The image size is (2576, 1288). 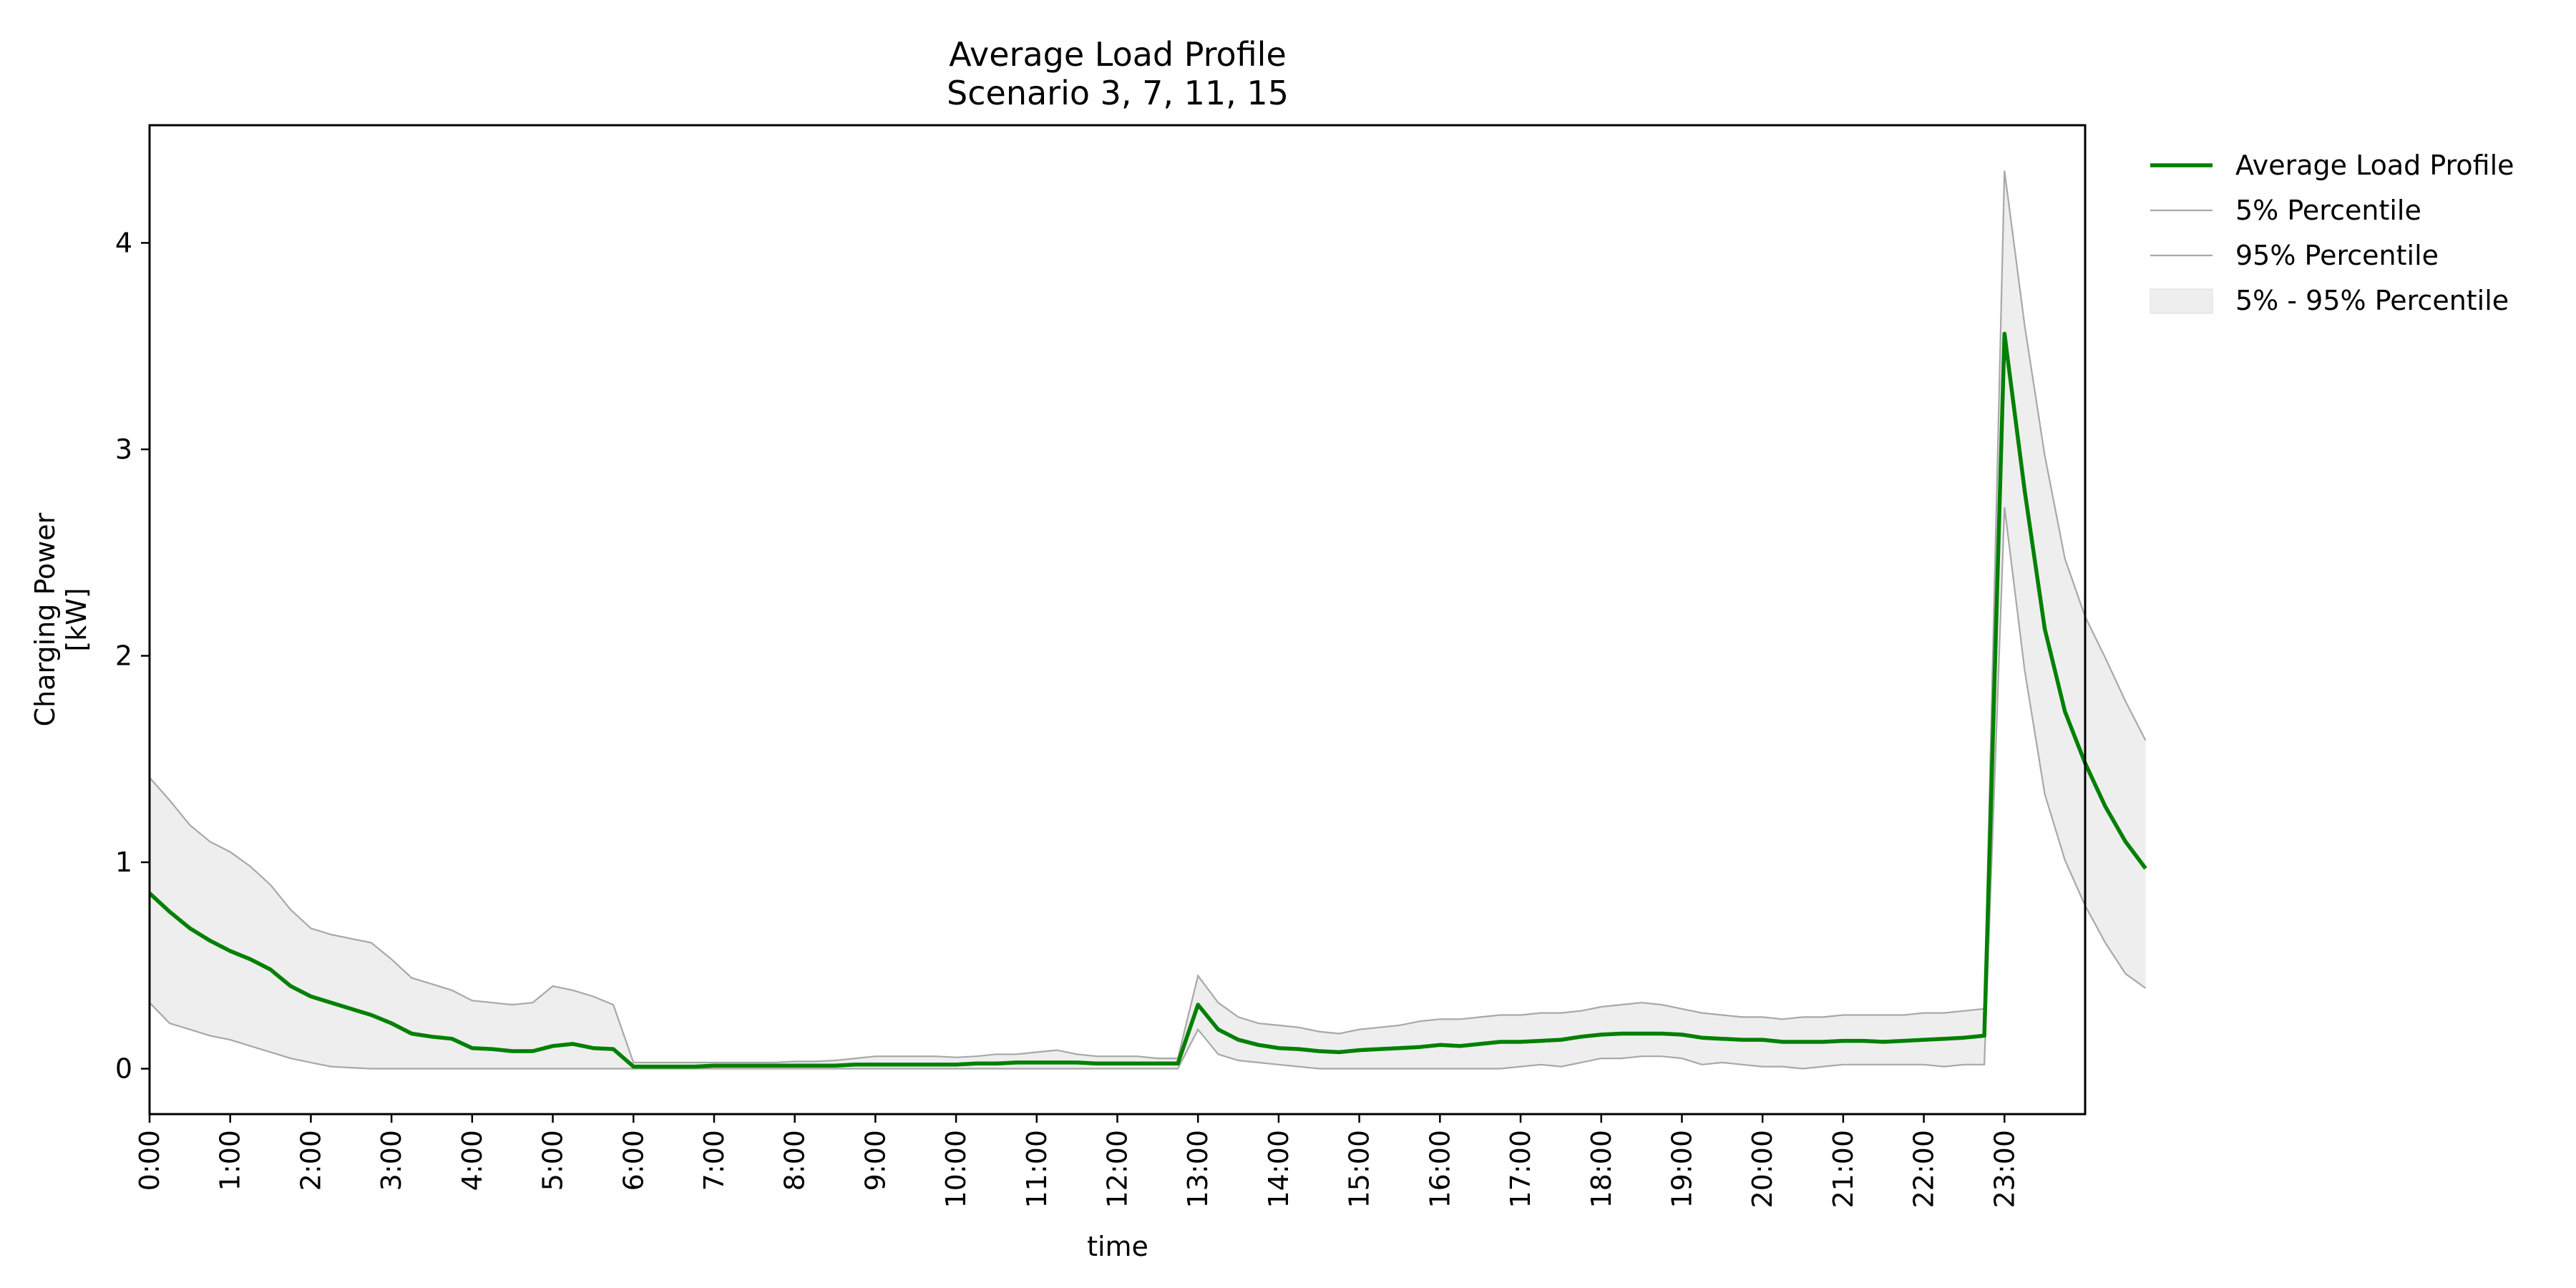 What do you see at coordinates (1198, 1169) in the screenshot?
I see `x-tick-label: 13:00` at bounding box center [1198, 1169].